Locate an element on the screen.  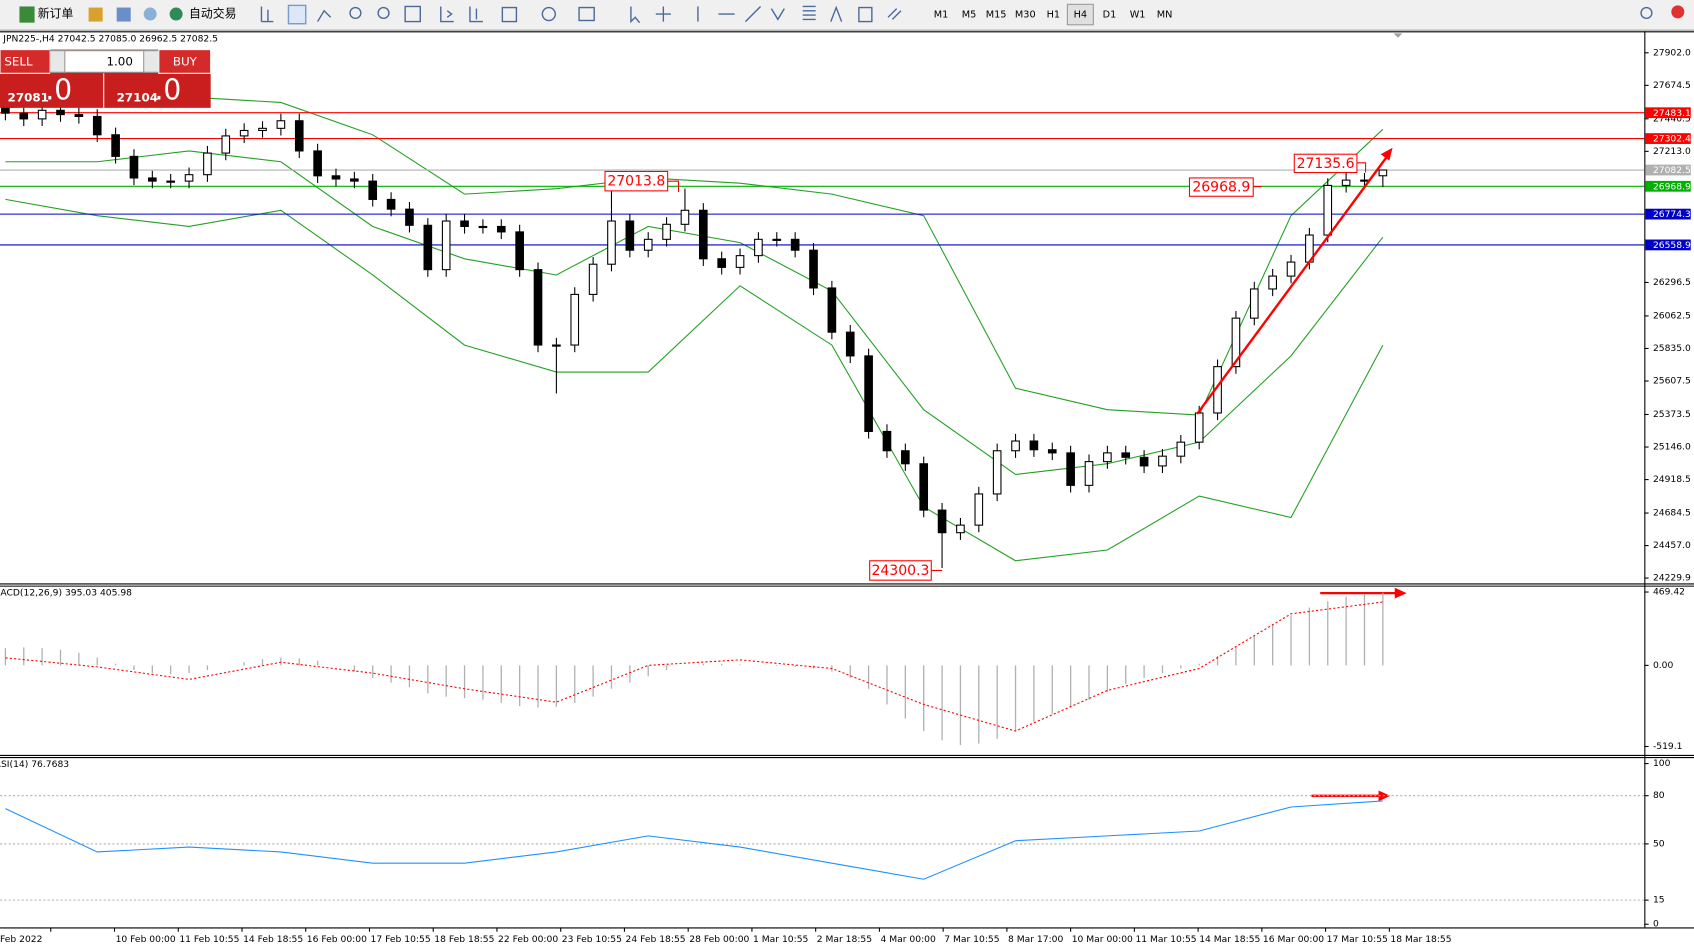
active-timeframe is located at coordinates (1080, 14).